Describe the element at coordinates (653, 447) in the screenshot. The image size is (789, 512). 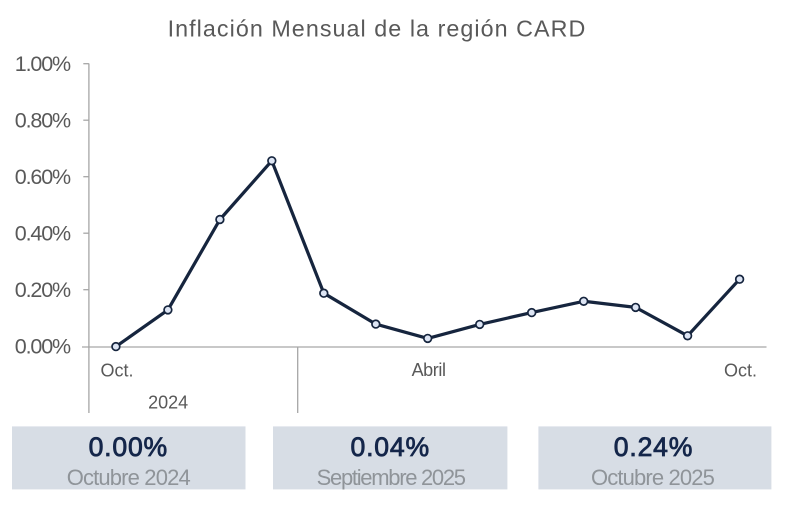
I see `svg-text: 0.24%` at that location.